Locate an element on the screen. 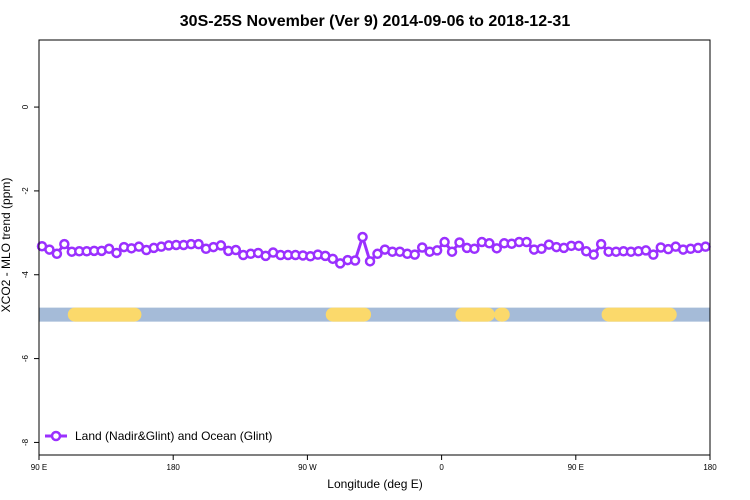 Image resolution: width=750 pixels, height=500 pixels. y-tick-label: -4 is located at coordinates (25, 275).